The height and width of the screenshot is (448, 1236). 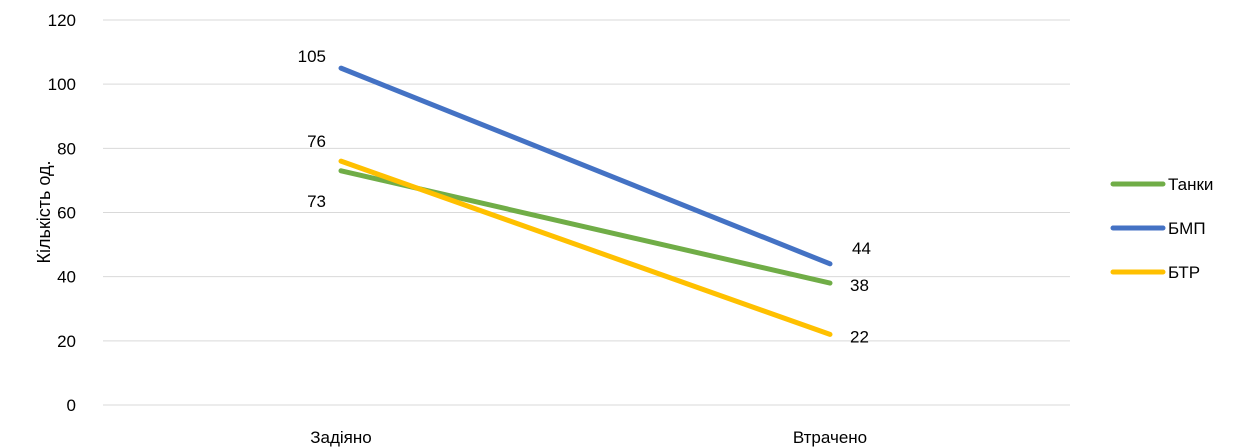 What do you see at coordinates (1187, 228) in the screenshot?
I see `legend-label: БМП` at bounding box center [1187, 228].